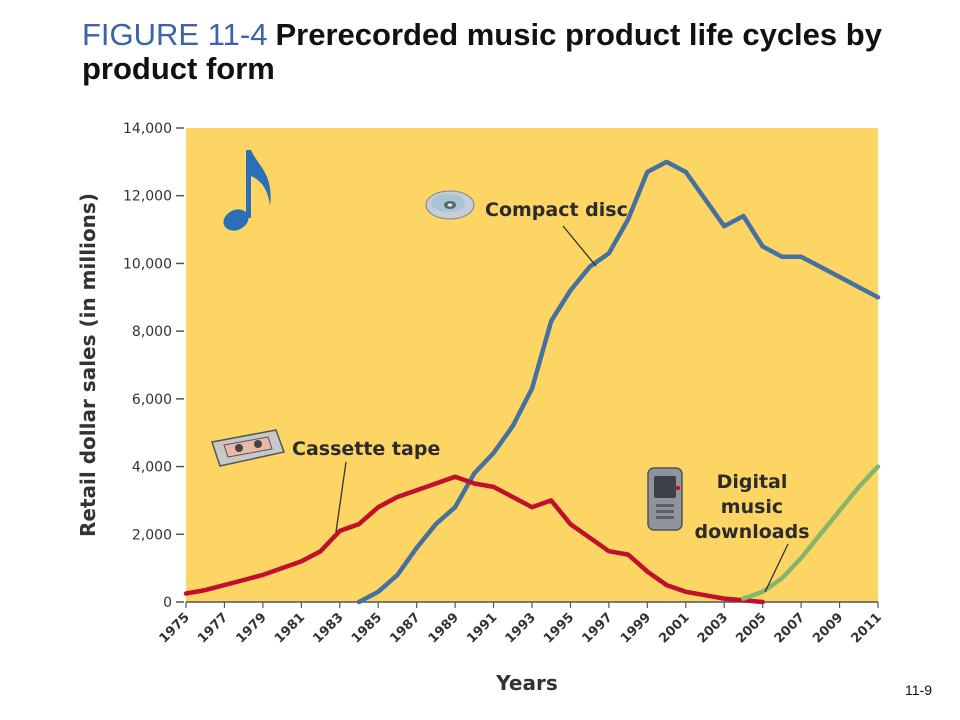  What do you see at coordinates (559, 628) in the screenshot?
I see `x-tick-label: 1995` at bounding box center [559, 628].